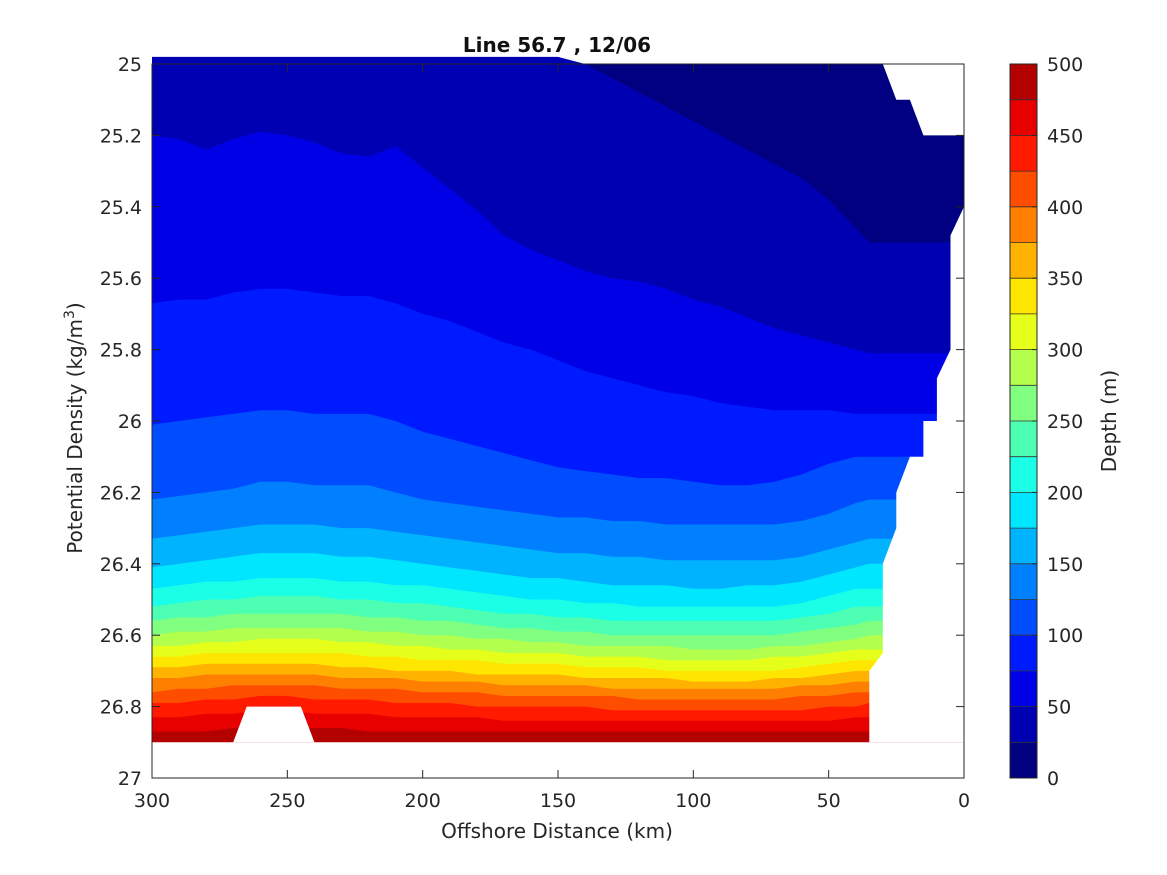  I want to click on y-axis-label: Potential Density (kg/m3), so click(74, 427).